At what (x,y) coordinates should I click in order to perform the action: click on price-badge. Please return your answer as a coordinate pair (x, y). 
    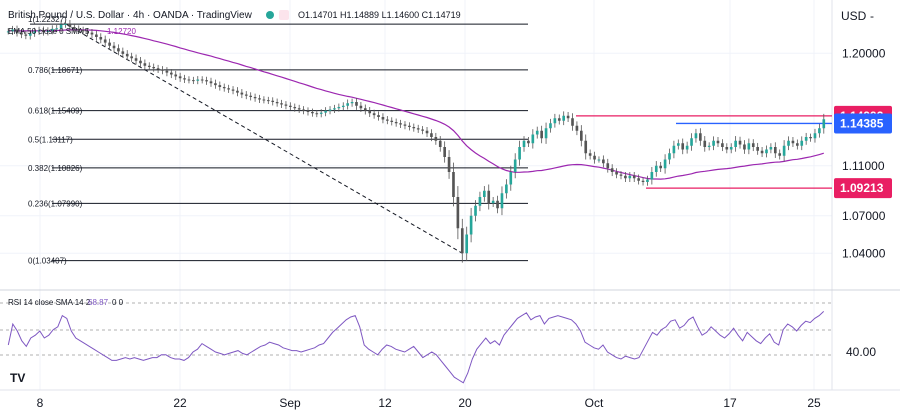
    Looking at the image, I should click on (863, 188).